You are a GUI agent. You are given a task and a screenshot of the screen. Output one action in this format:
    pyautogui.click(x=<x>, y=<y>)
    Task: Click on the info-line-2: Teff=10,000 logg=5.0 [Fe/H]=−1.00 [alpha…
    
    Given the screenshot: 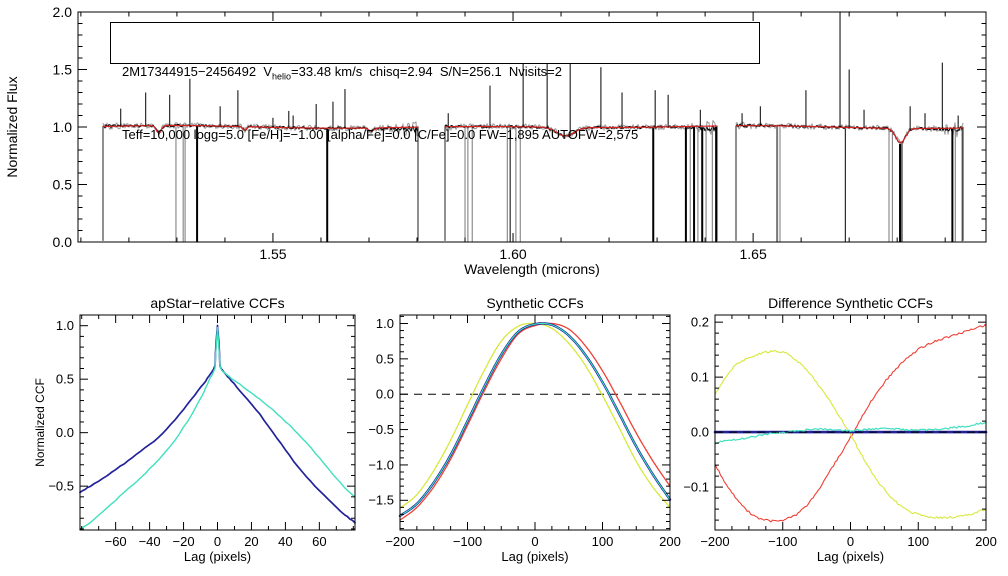 What is the action you would take?
    pyautogui.click(x=380, y=134)
    